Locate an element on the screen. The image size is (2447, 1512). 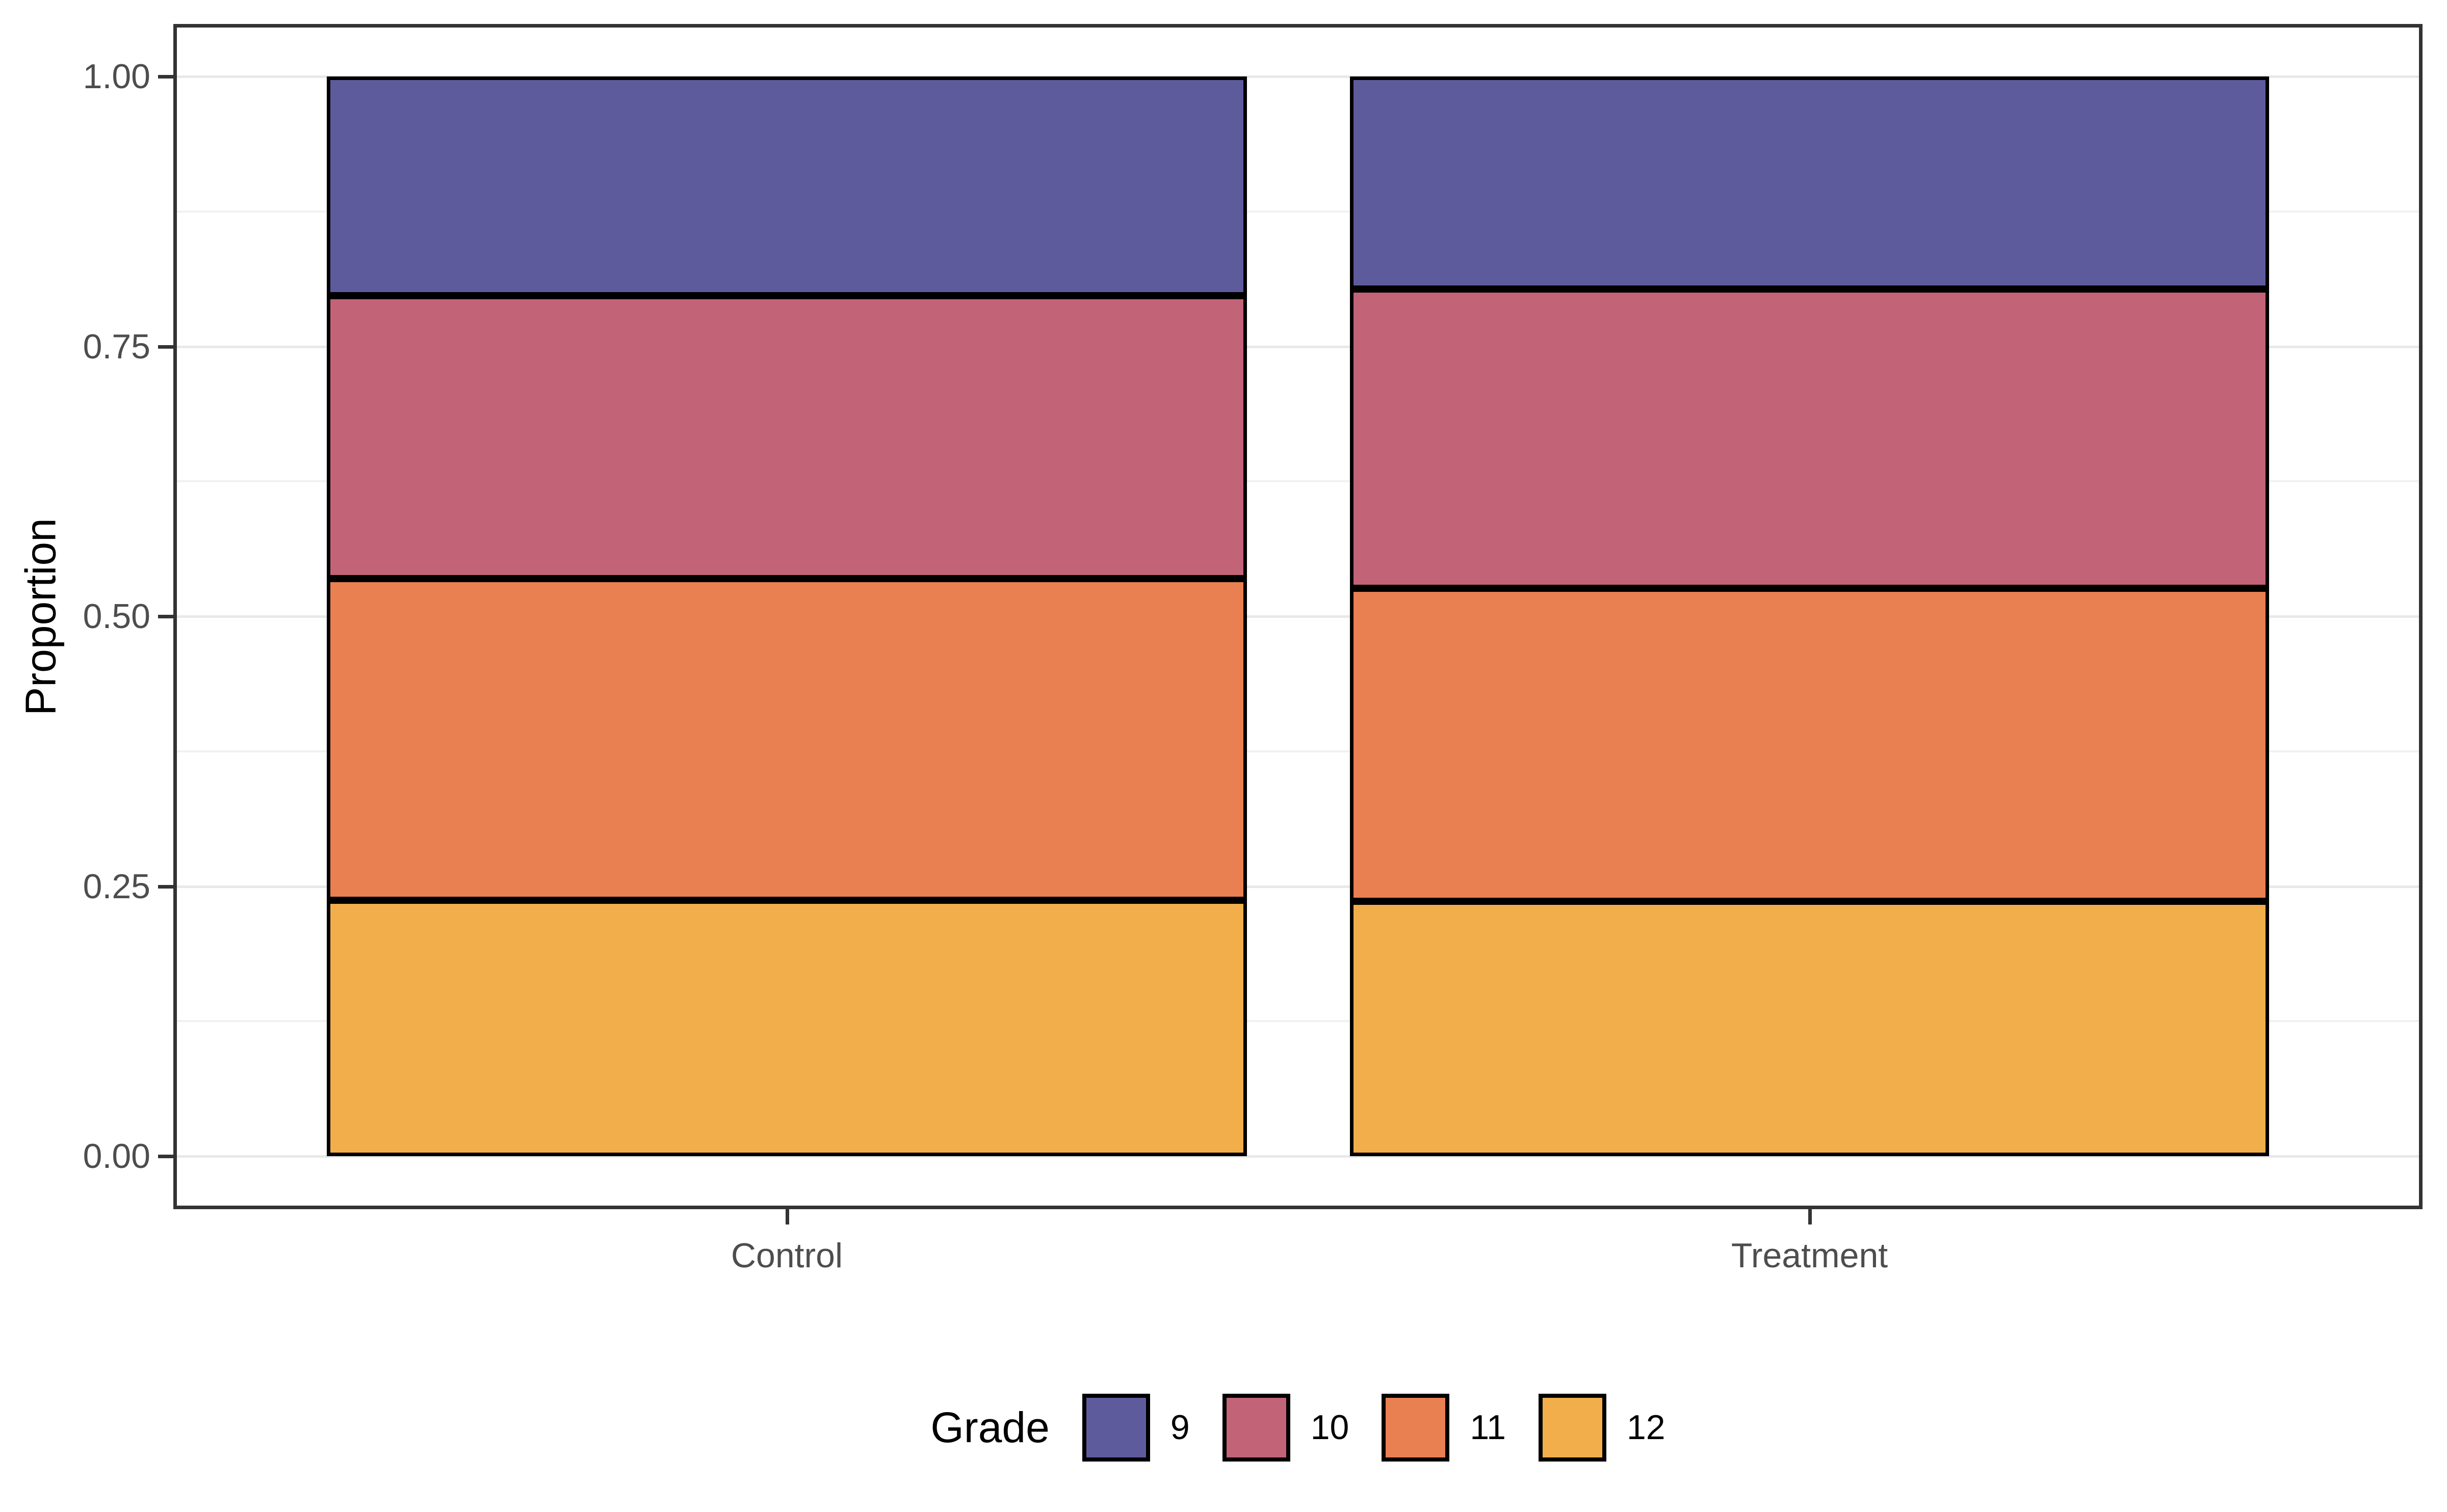
legend-label-grade-12: 12 is located at coordinates (1645, 1427).